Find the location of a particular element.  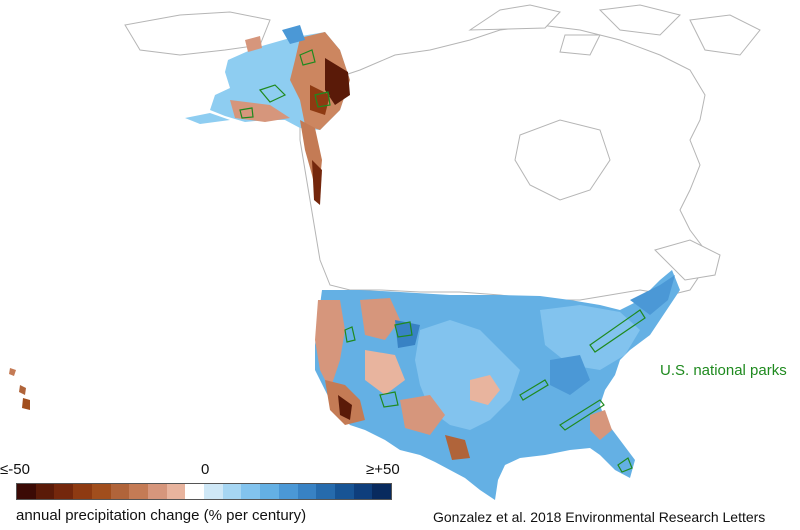

hawaii-region is located at coordinates (19, 389).